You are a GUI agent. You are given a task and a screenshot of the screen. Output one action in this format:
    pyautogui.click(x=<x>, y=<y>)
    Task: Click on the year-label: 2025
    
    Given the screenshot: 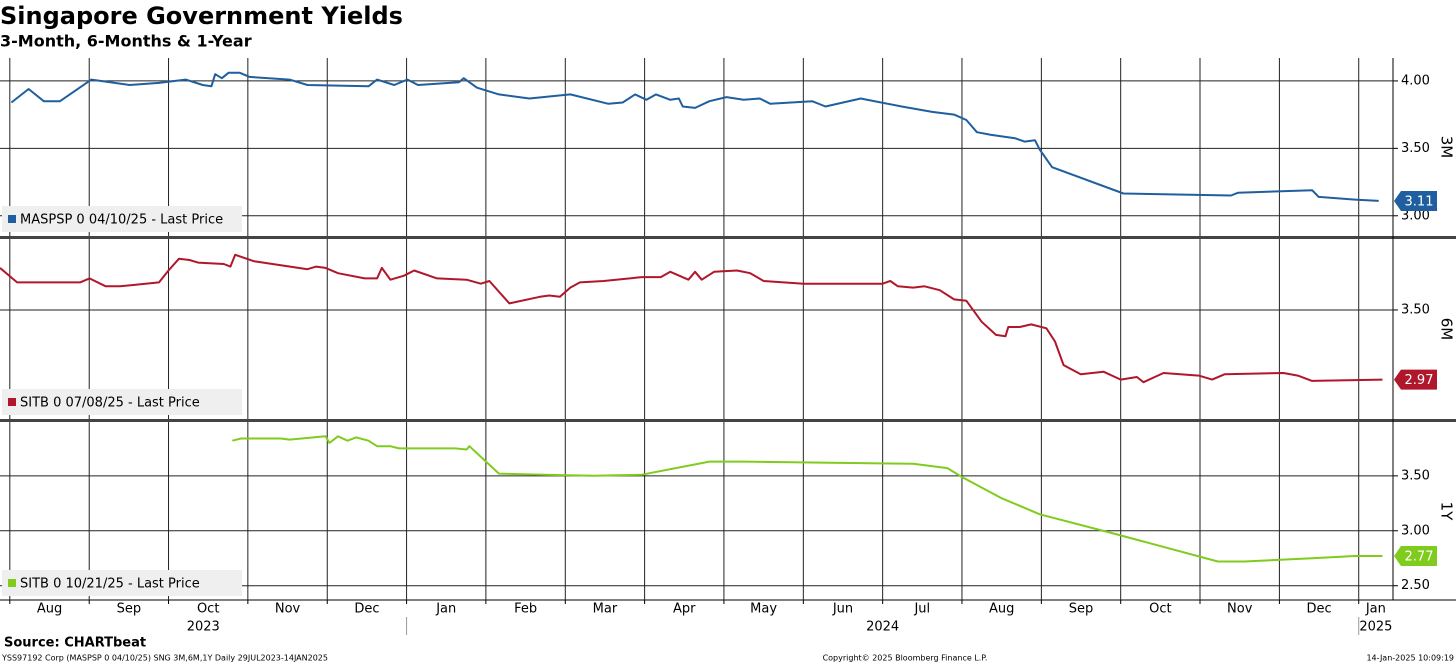 What is the action you would take?
    pyautogui.click(x=1375, y=627)
    